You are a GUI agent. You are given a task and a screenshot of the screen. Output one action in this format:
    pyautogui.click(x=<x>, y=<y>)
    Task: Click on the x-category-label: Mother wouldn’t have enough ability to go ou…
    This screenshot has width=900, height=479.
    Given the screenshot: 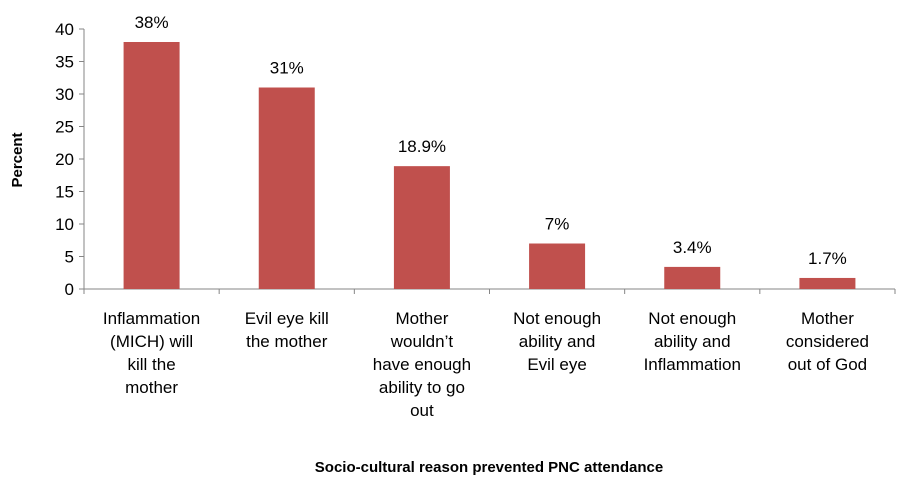 What is the action you would take?
    pyautogui.click(x=422, y=364)
    